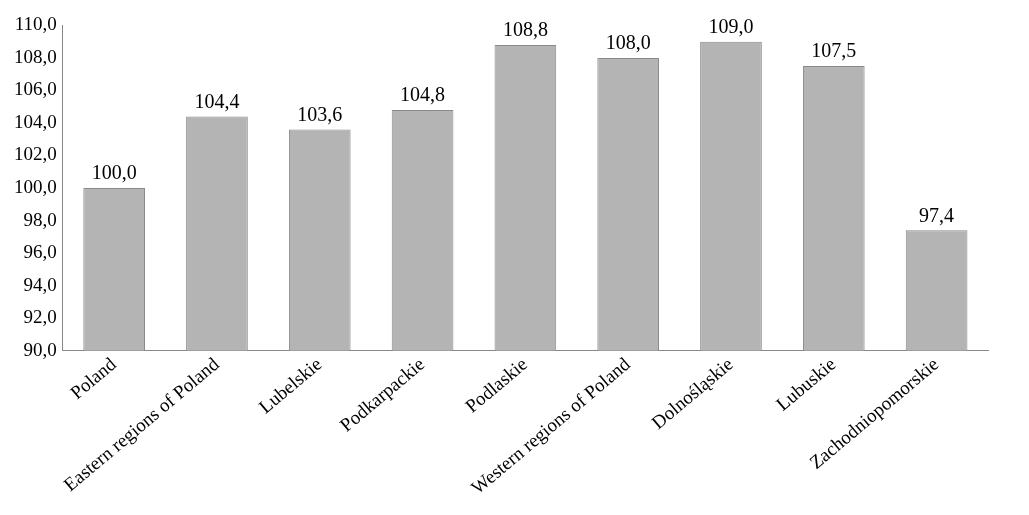  What do you see at coordinates (834, 50) in the screenshot?
I see `data-label: 107,5` at bounding box center [834, 50].